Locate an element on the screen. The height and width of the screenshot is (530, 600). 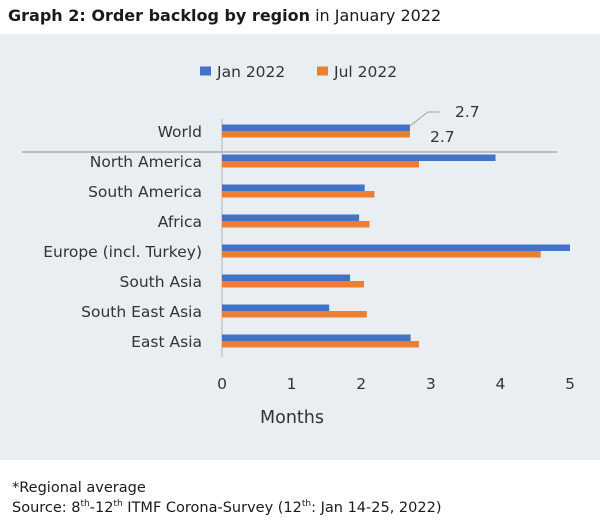
category-label-1: North America is located at coordinates (146, 162).